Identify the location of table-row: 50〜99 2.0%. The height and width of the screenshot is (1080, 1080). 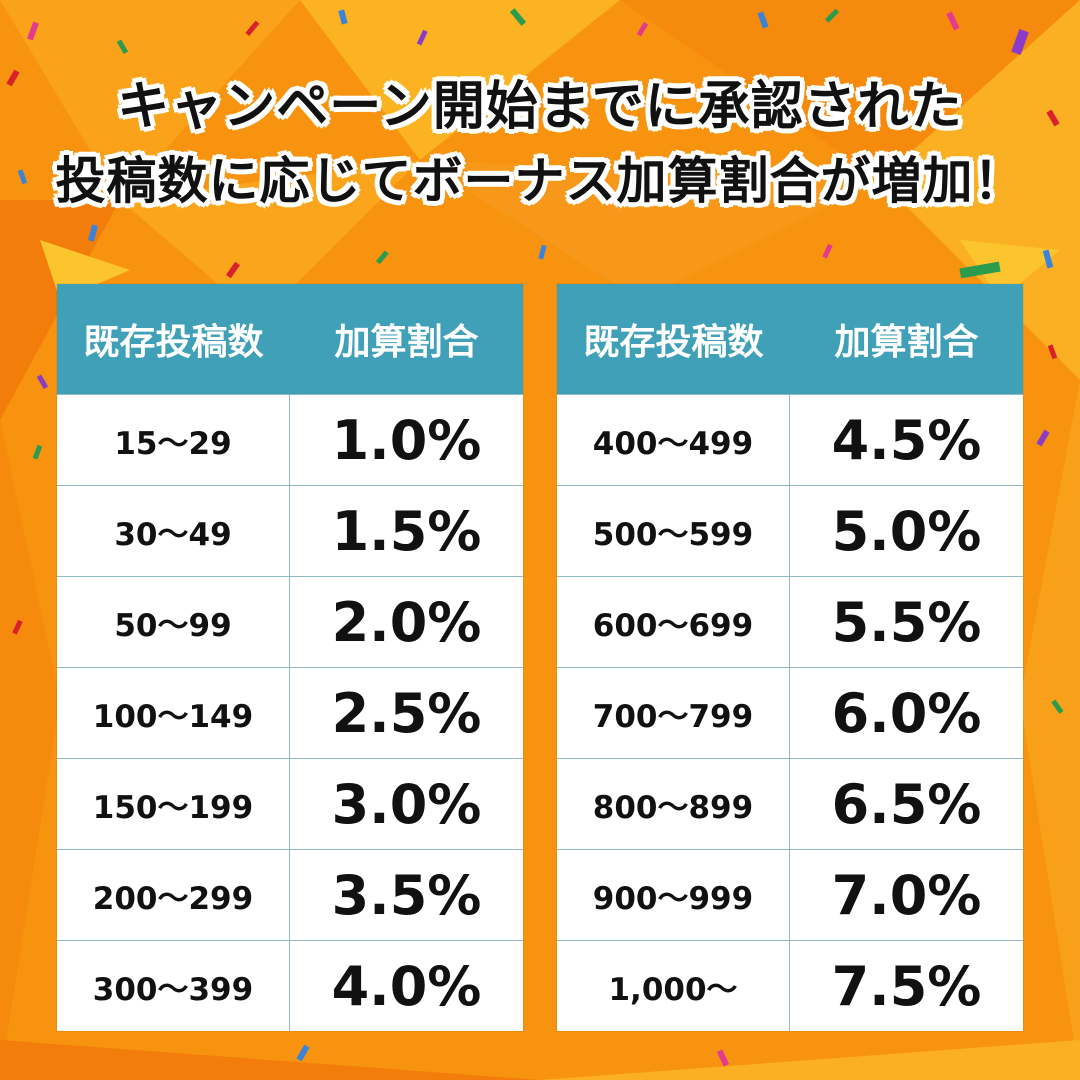
(290, 621).